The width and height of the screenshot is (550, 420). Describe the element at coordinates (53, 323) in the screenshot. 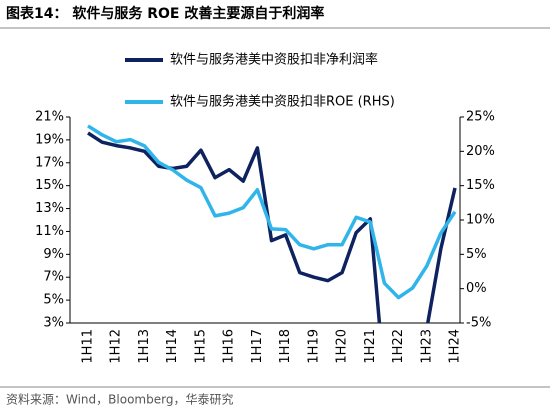

I see `y-tick-label: 3%` at that location.